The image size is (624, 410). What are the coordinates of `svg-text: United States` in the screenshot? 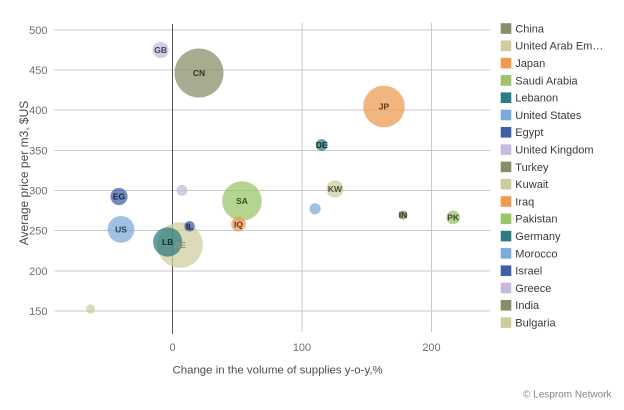 It's located at (548, 116).